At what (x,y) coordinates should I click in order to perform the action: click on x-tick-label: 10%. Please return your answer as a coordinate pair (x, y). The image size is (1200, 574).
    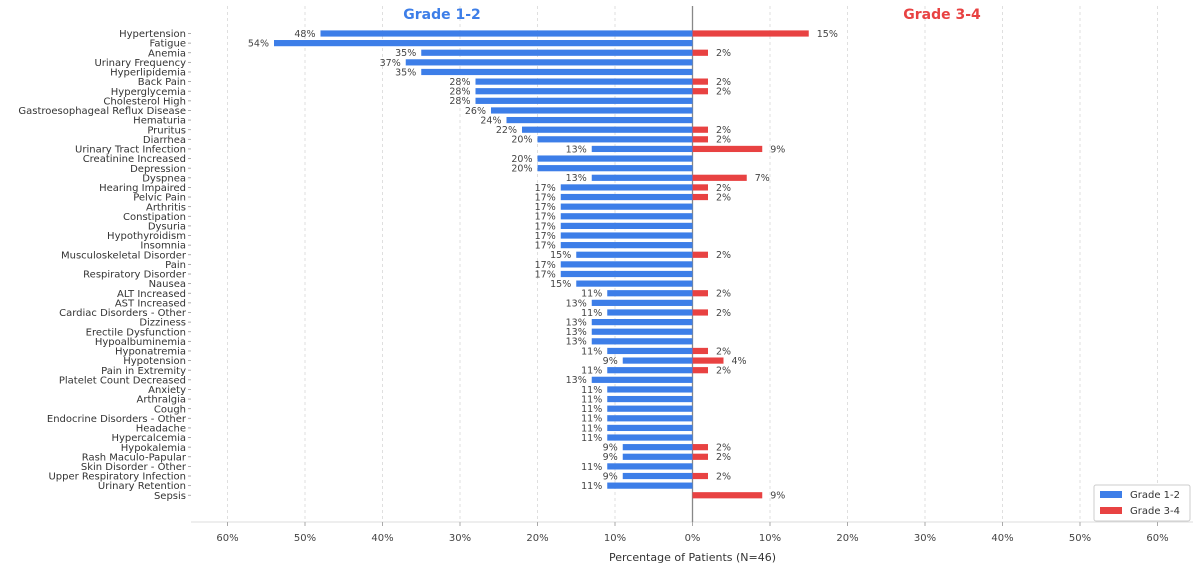
    Looking at the image, I should click on (770, 538).